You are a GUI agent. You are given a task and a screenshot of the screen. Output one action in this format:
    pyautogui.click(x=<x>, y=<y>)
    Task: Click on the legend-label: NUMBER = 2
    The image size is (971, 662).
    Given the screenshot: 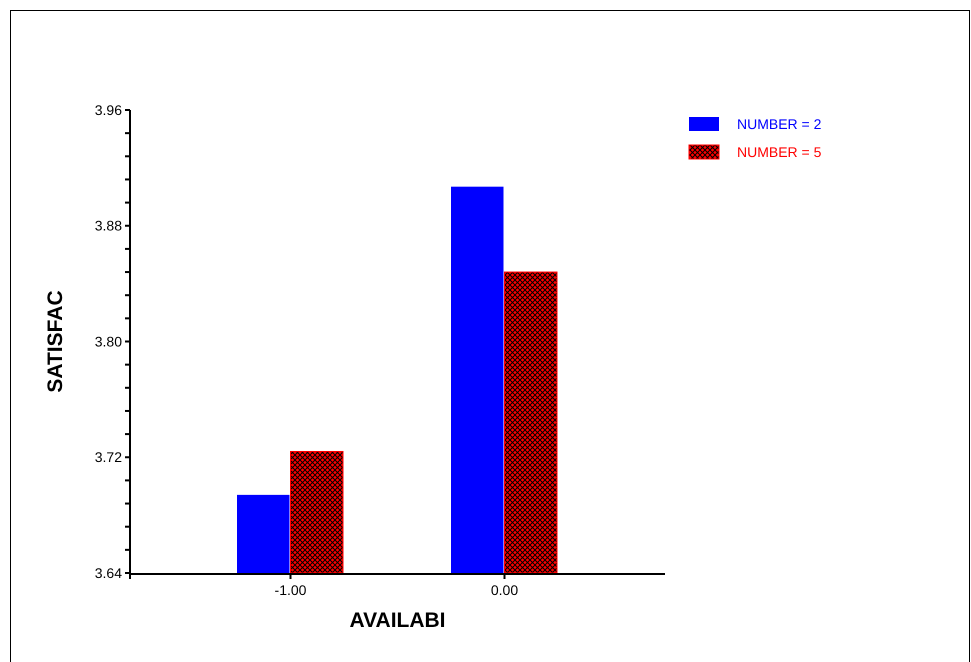 What is the action you would take?
    pyautogui.click(x=779, y=124)
    